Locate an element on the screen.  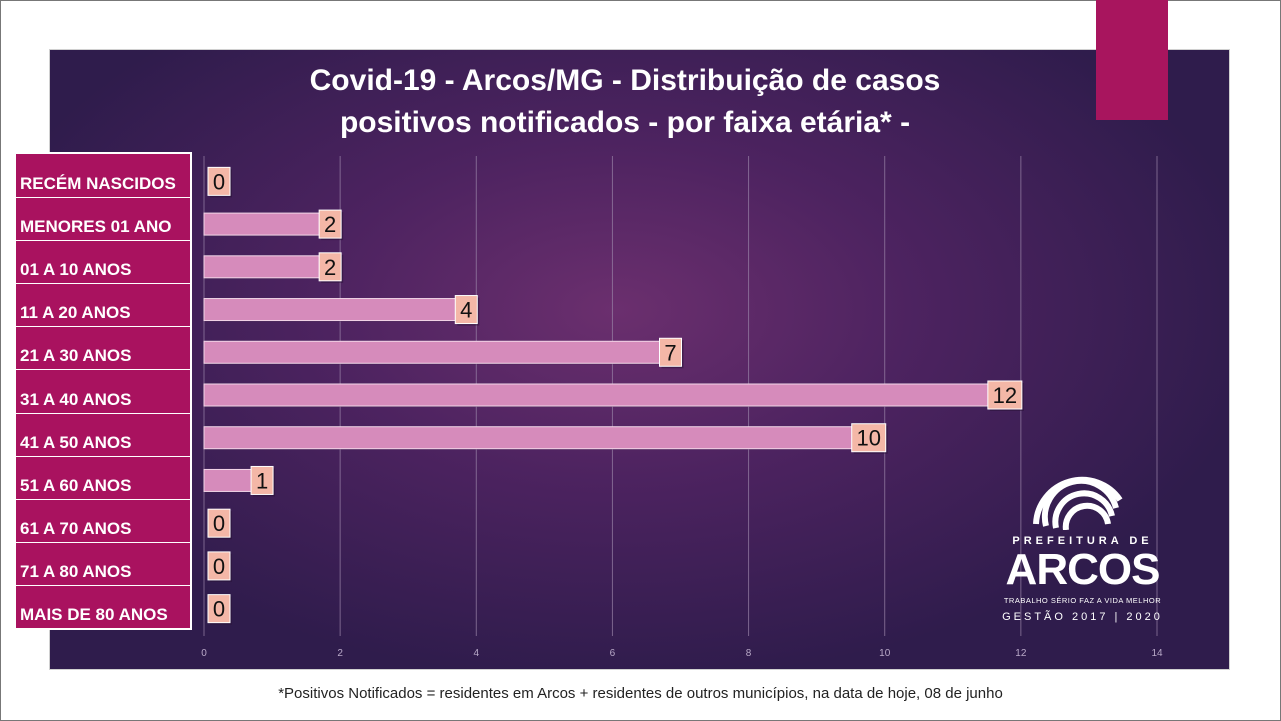
category-label-text: RECÉM NASCIDOS is located at coordinates (98, 184).